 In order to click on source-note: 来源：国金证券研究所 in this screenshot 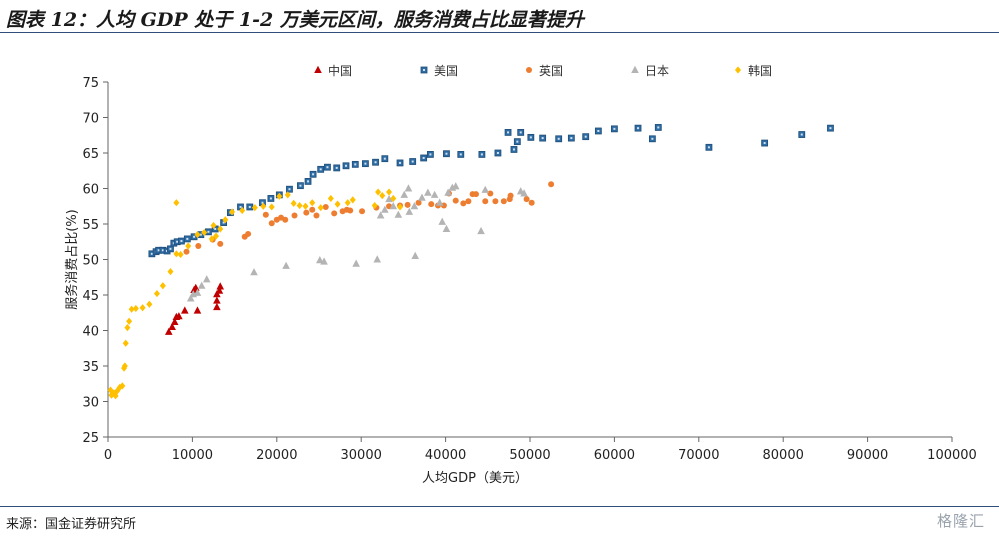, I will do `click(71, 524)`.